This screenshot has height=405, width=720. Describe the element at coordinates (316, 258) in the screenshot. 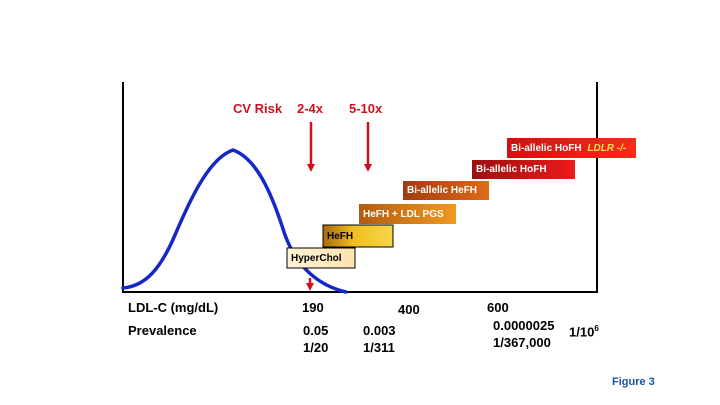

I see `box-hyperchol: HyperChol` at that location.